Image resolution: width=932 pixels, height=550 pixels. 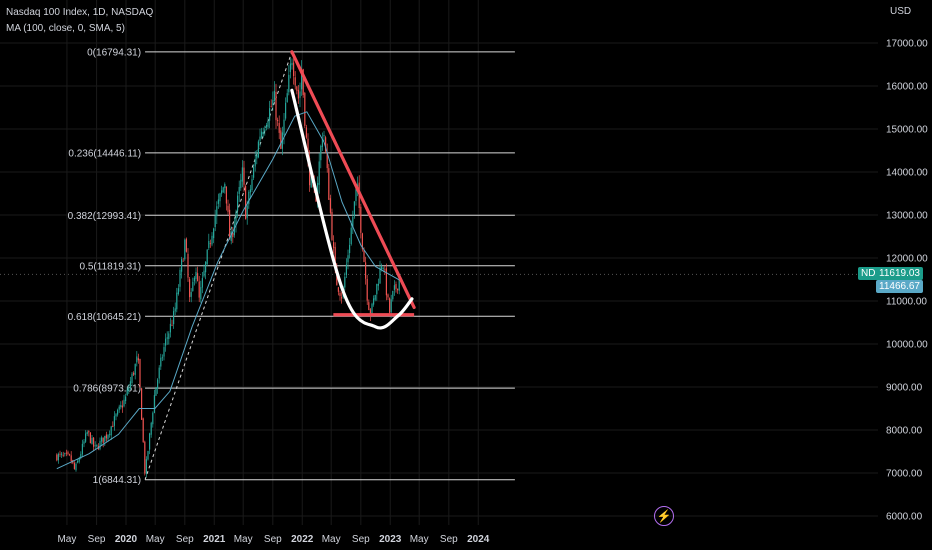 I want to click on lightning-bolt-icon: ⚡, so click(x=664, y=516).